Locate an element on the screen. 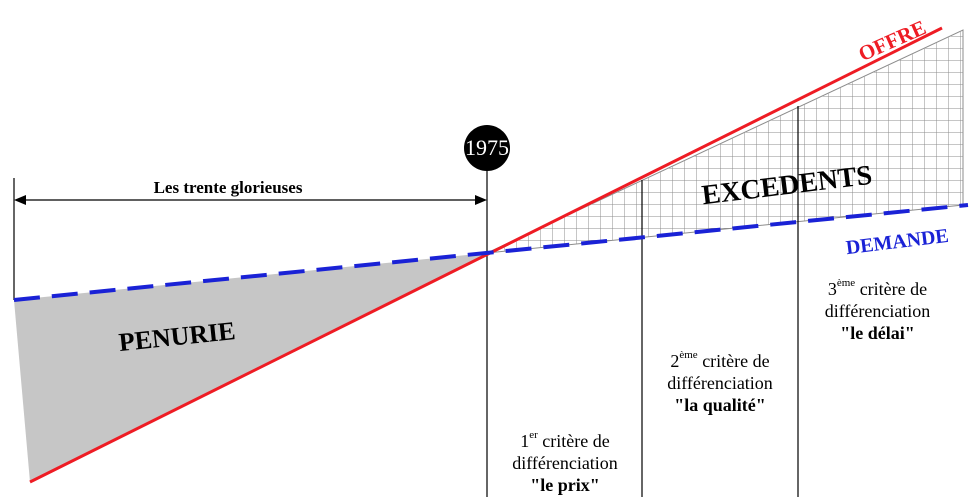 The image size is (970, 497). criterion-1-line2: différenciation is located at coordinates (565, 463).